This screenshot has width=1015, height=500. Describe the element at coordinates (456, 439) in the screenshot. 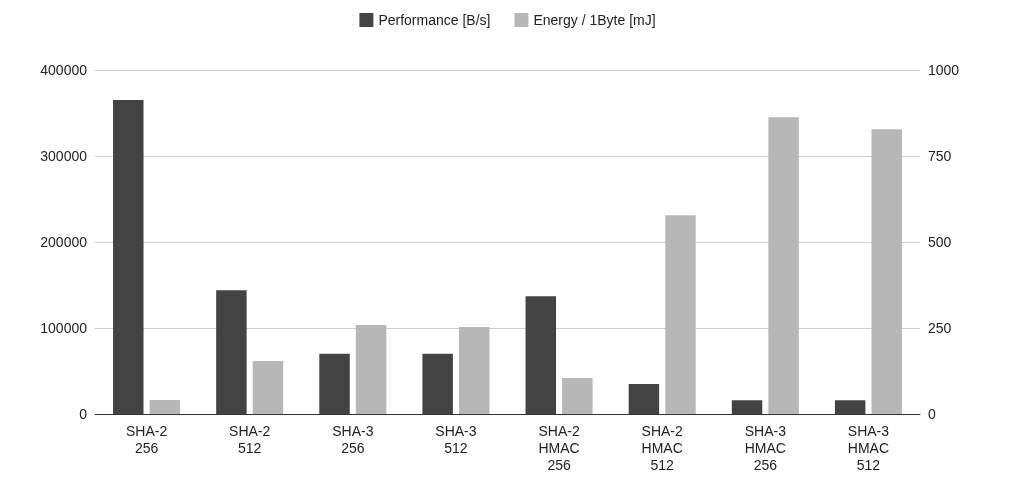

I see `x-tick-label: SHA-3 512` at that location.